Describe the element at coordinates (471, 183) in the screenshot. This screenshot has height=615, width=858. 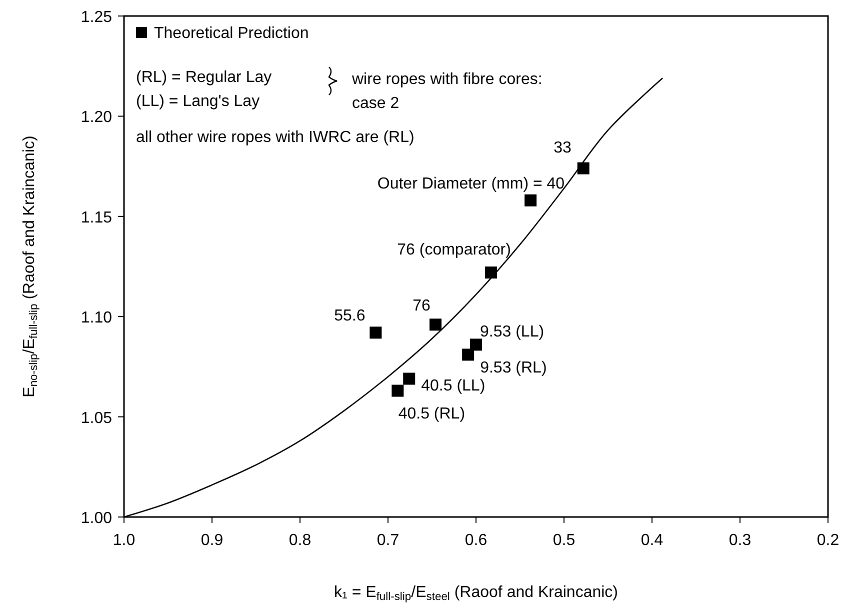
I see `annotation: Outer Diameter (mm) = 40` at that location.